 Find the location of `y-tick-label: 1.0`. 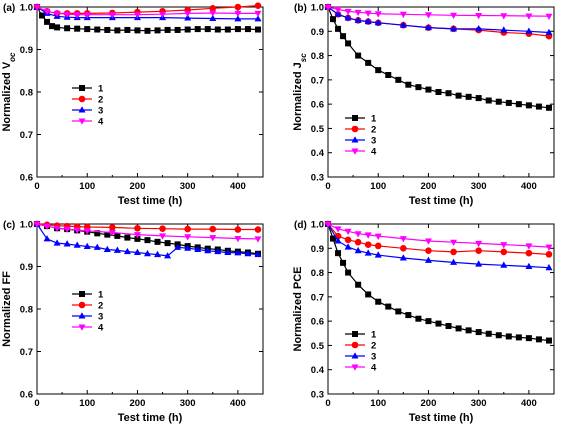

y-tick-label: 1.0 is located at coordinates (317, 225).